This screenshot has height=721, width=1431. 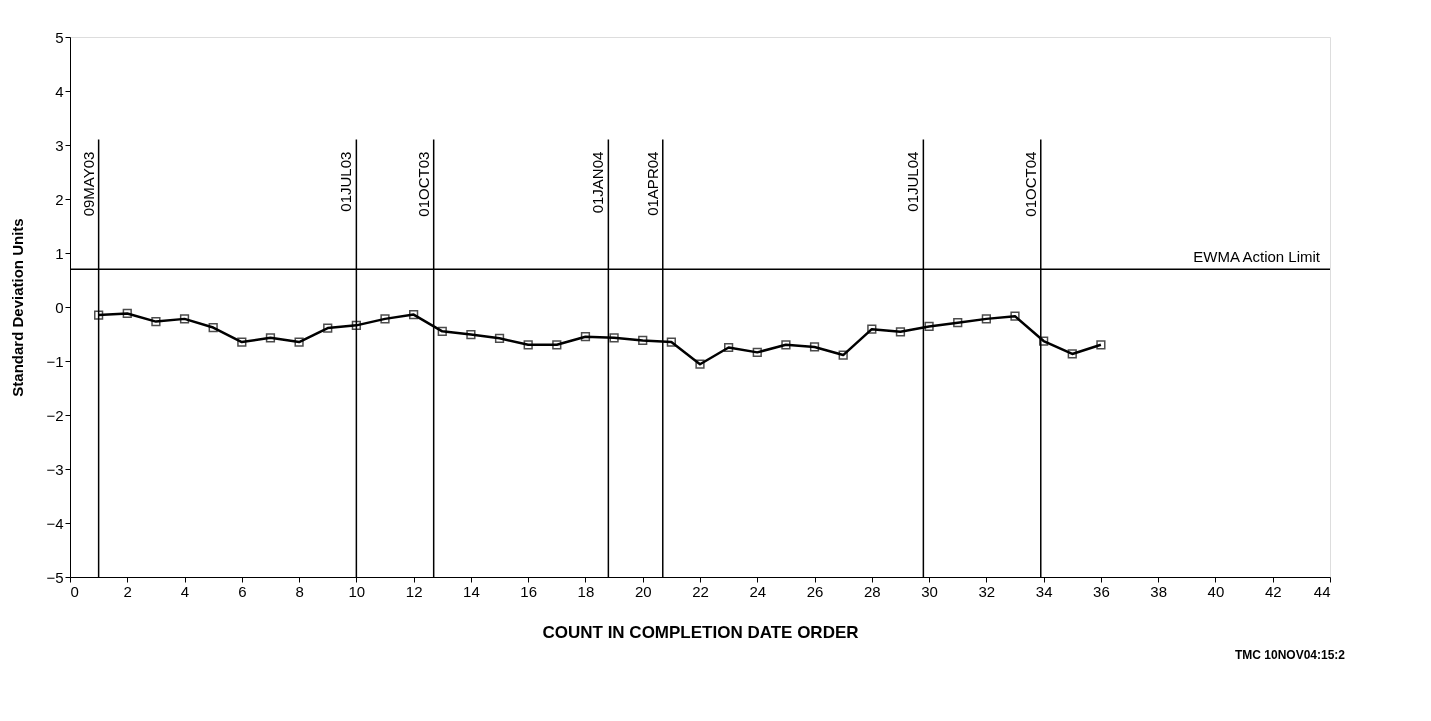 I want to click on x-tick-label: 6, so click(x=242, y=591).